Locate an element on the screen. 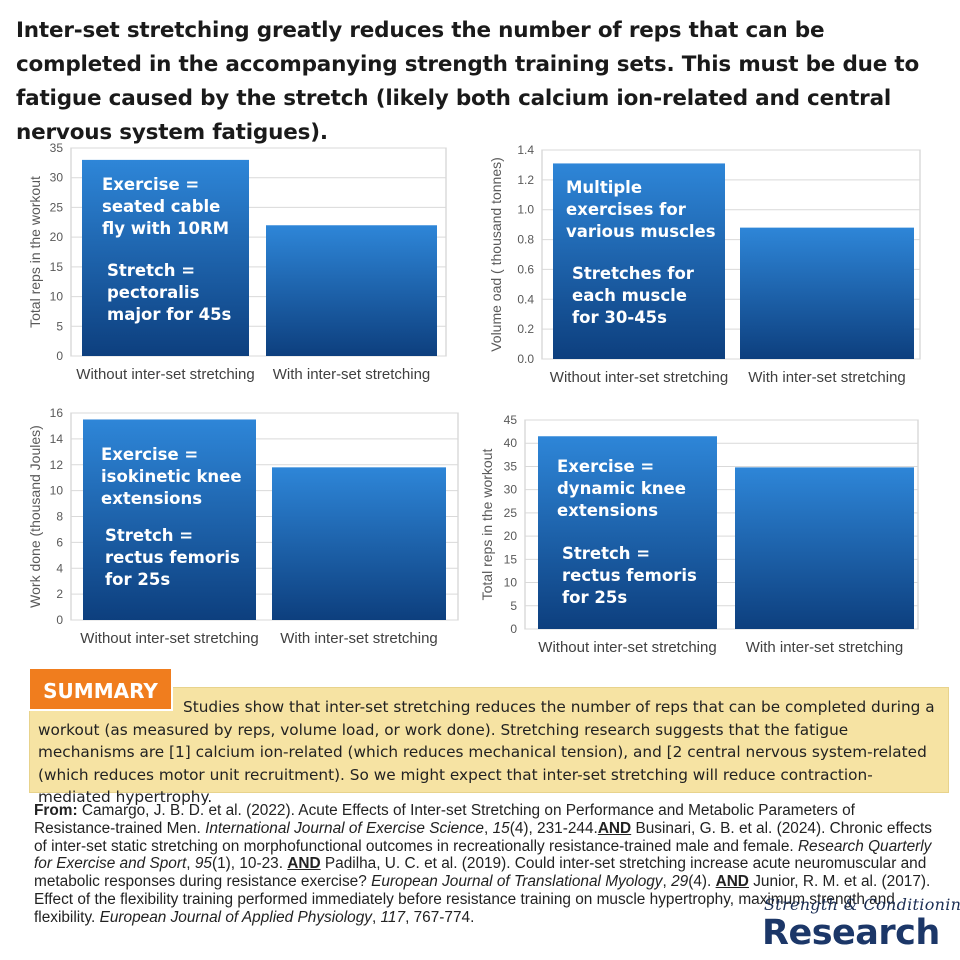  y-tick-label: 6 is located at coordinates (59, 542).